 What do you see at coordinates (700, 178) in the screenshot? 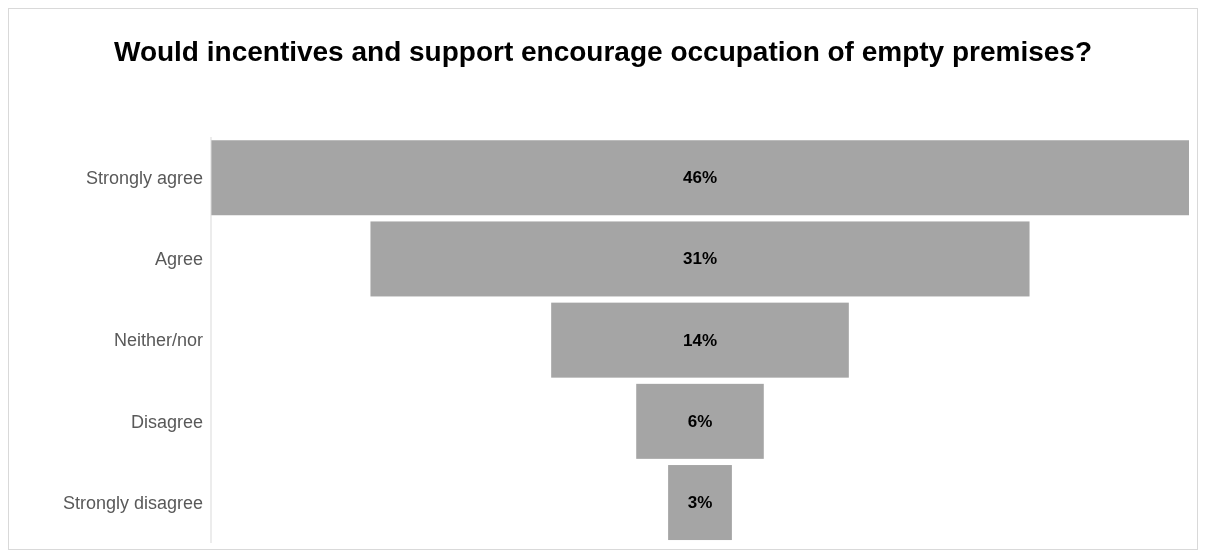
I see `data-label: 46%` at bounding box center [700, 178].